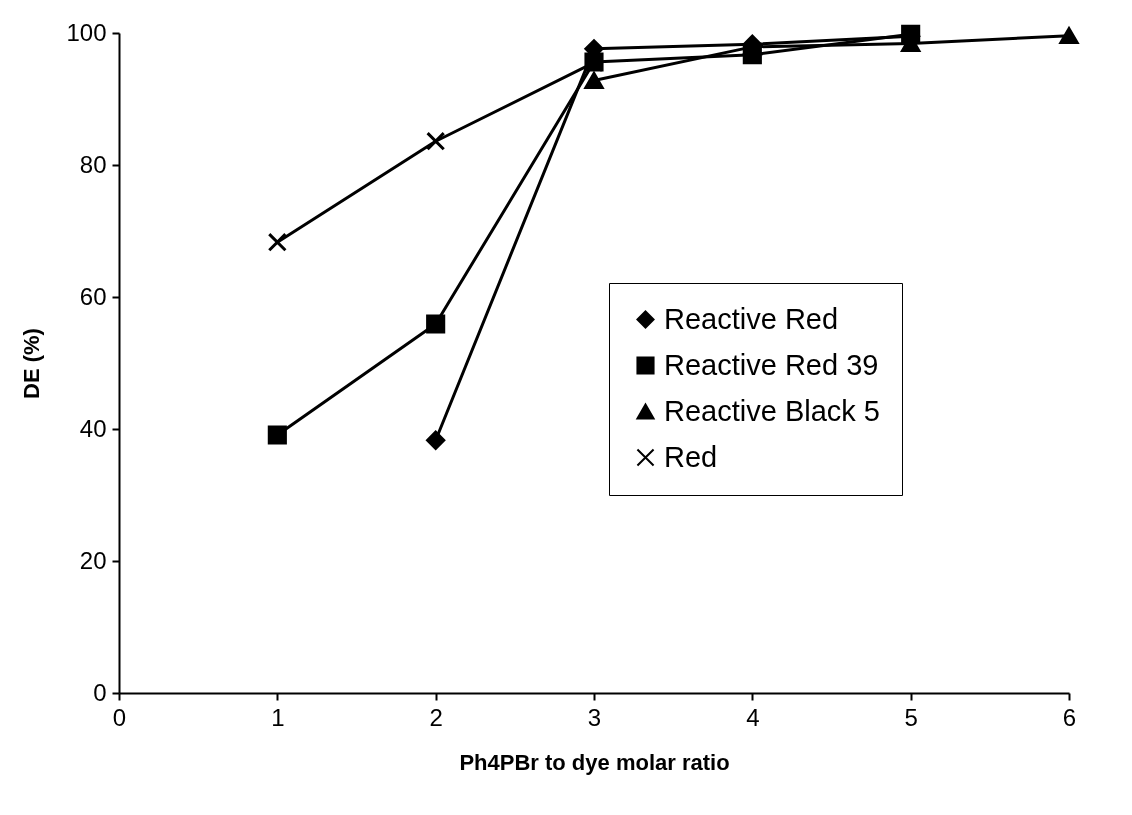 This screenshot has width=1132, height=815. What do you see at coordinates (771, 364) in the screenshot?
I see `legend-label: Reactive Red 39` at bounding box center [771, 364].